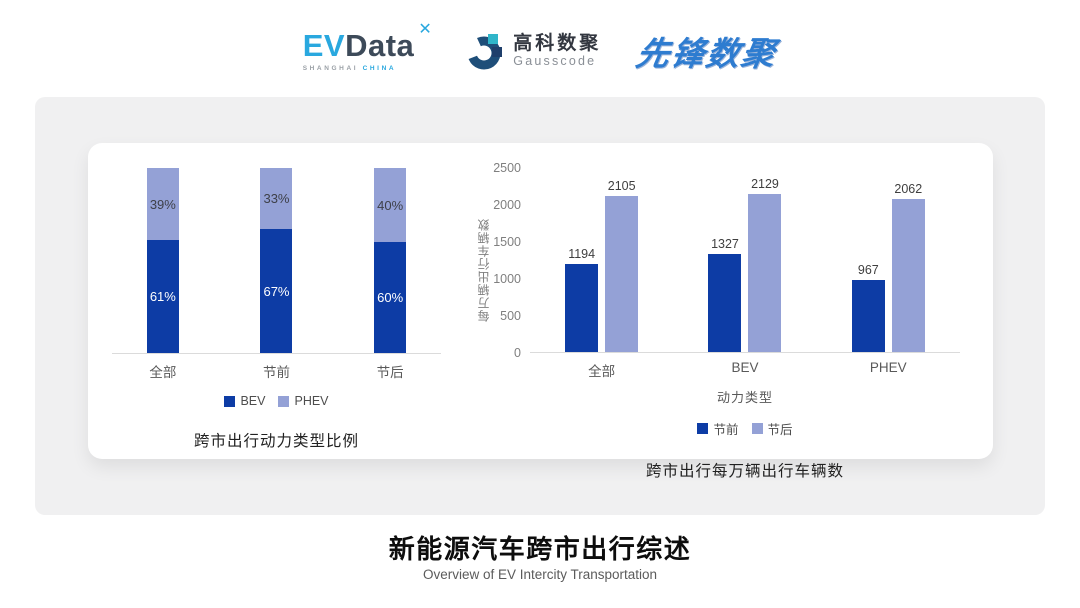  Describe the element at coordinates (379, 68) in the screenshot. I see `evdata-china-text: CHINA` at that location.